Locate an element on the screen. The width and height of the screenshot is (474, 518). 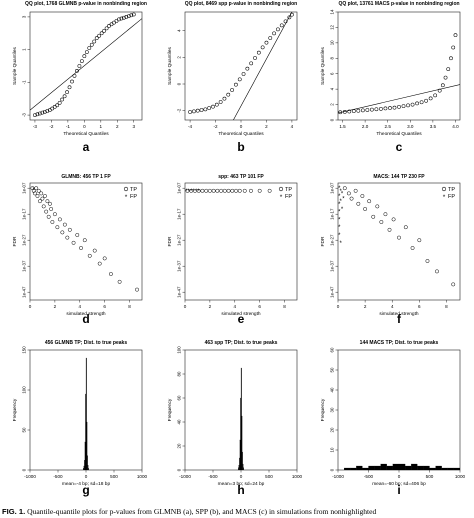
y-tick-label: 10 is located at coordinates (332, 449).